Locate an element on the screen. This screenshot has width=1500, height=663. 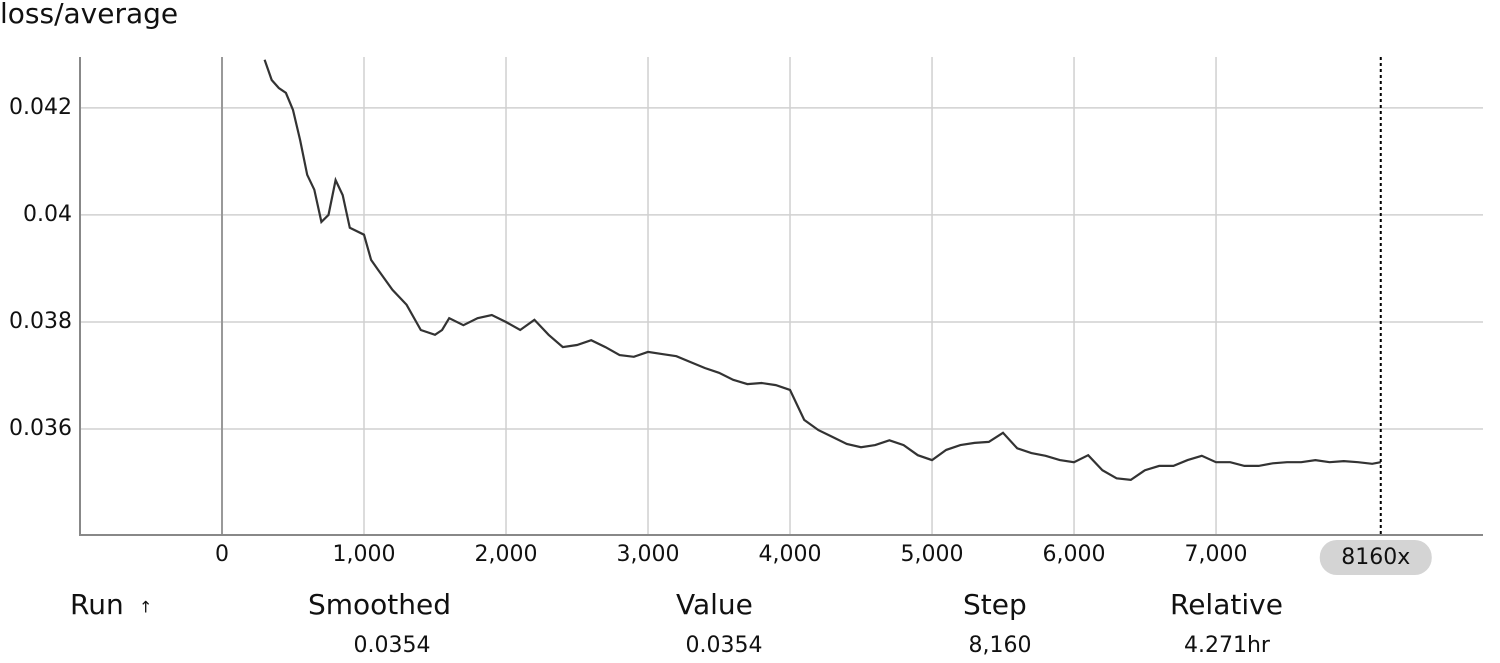
x-tick-label: 1,000 is located at coordinates (364, 554).